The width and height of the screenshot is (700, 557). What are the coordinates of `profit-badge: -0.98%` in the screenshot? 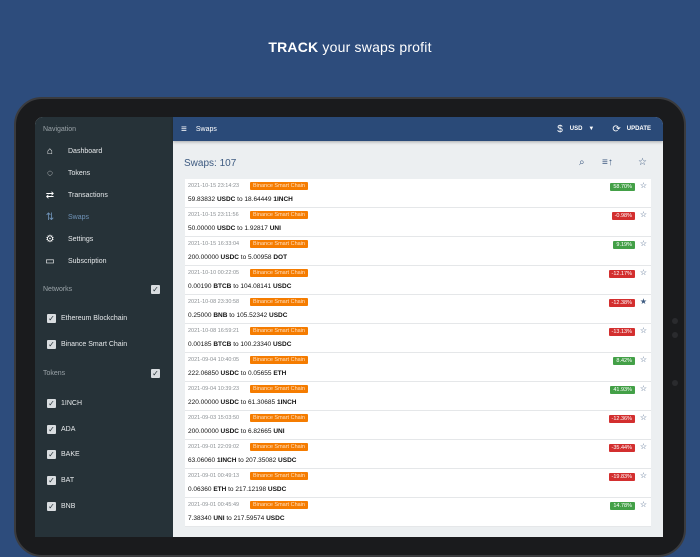 It's located at (623, 216).